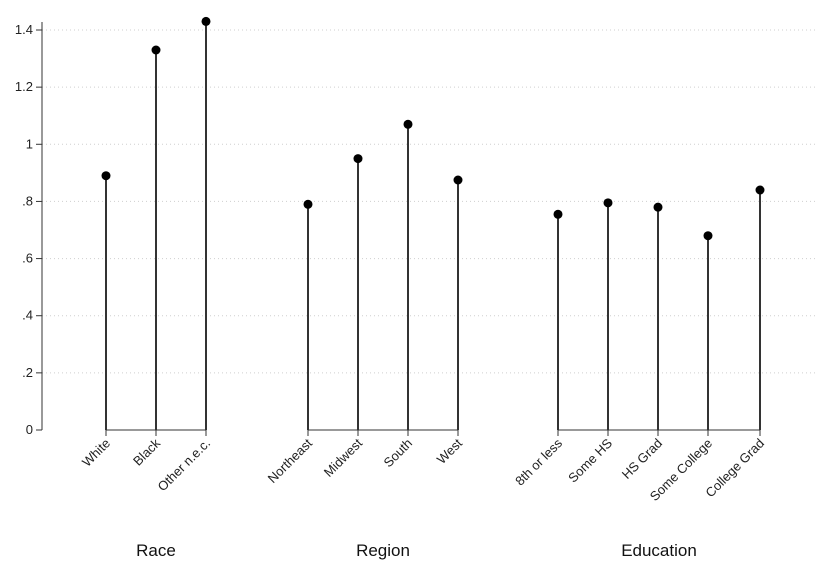 The width and height of the screenshot is (817, 567). I want to click on y-tick-label: 1.4, so click(24, 29).